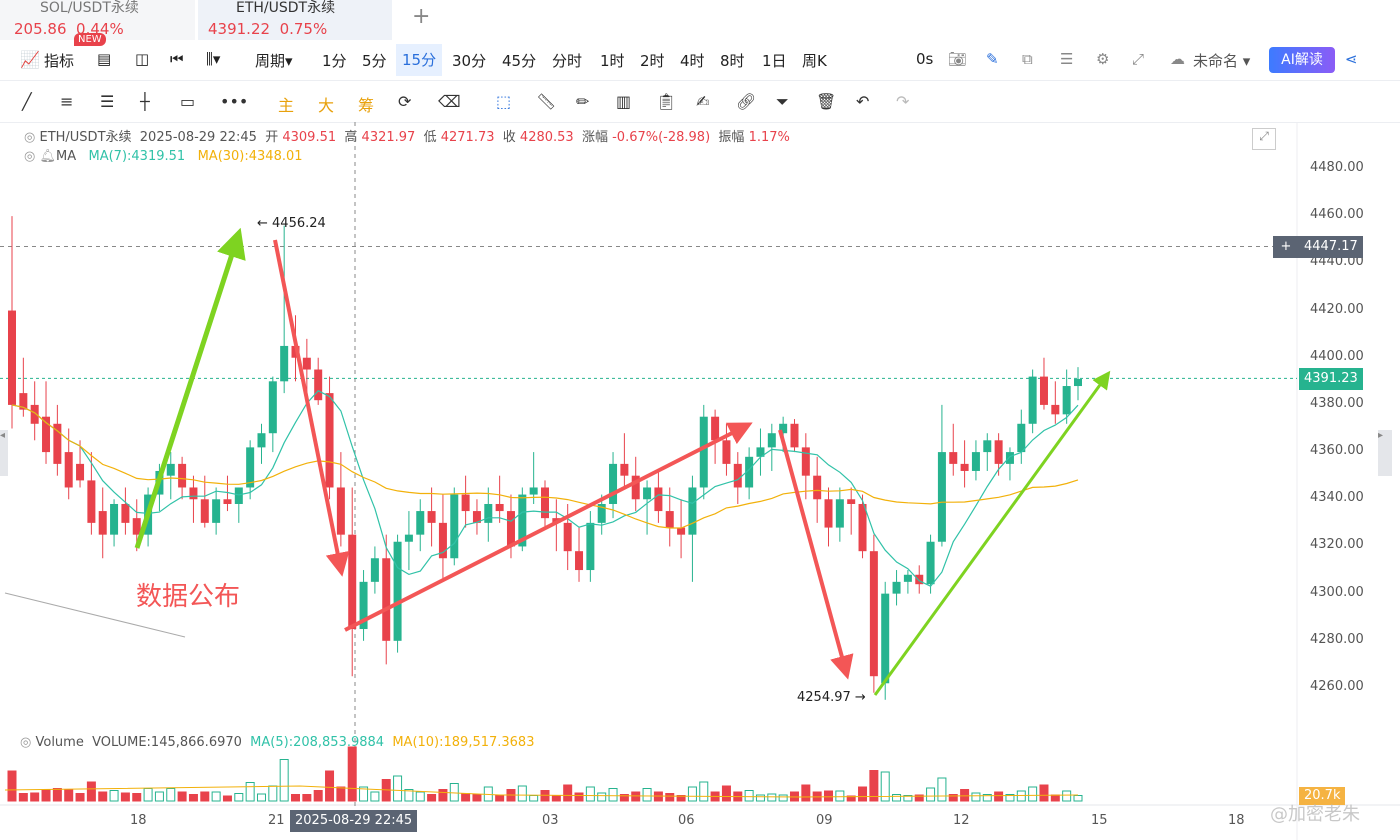 The image size is (1400, 840). Describe the element at coordinates (863, 101) in the screenshot. I see `undo-icon: ↶` at that location.